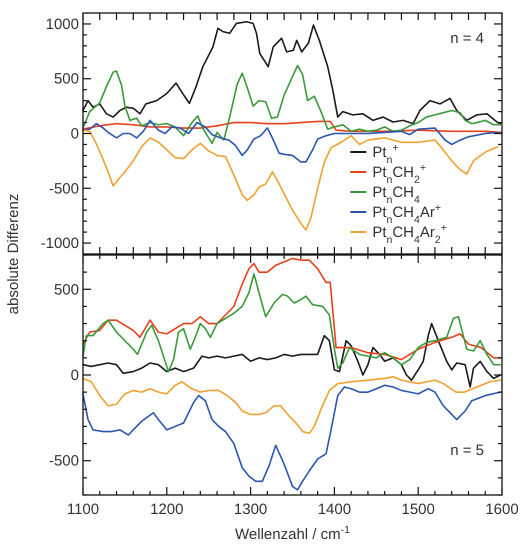 The image size is (528, 554). Describe the element at coordinates (62, 24) in the screenshot. I see `y-tick-label: 1000` at that location.